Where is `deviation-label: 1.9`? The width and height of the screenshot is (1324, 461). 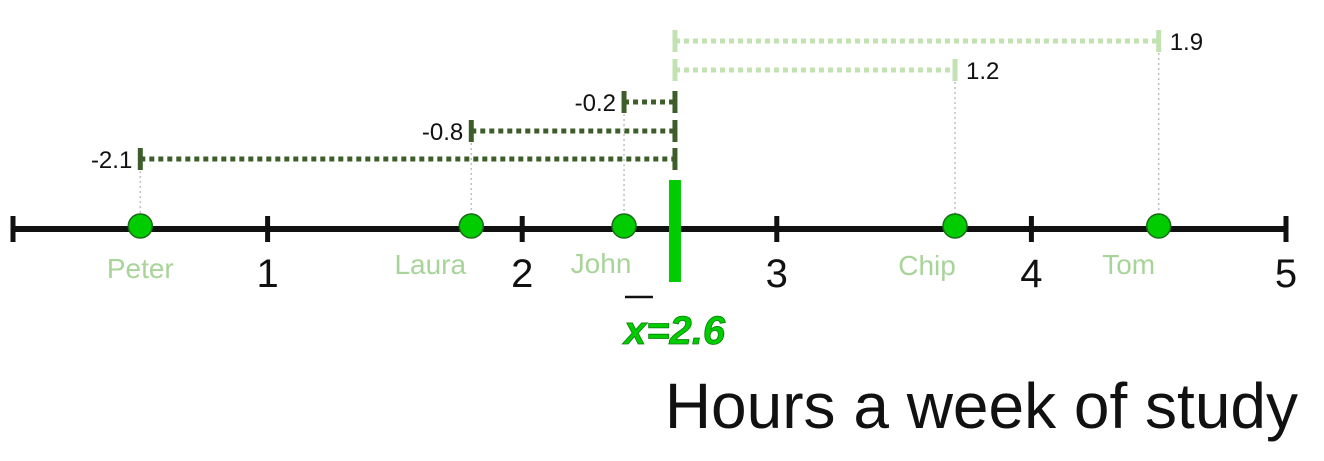
deviation-label: 1.9 is located at coordinates (1186, 42).